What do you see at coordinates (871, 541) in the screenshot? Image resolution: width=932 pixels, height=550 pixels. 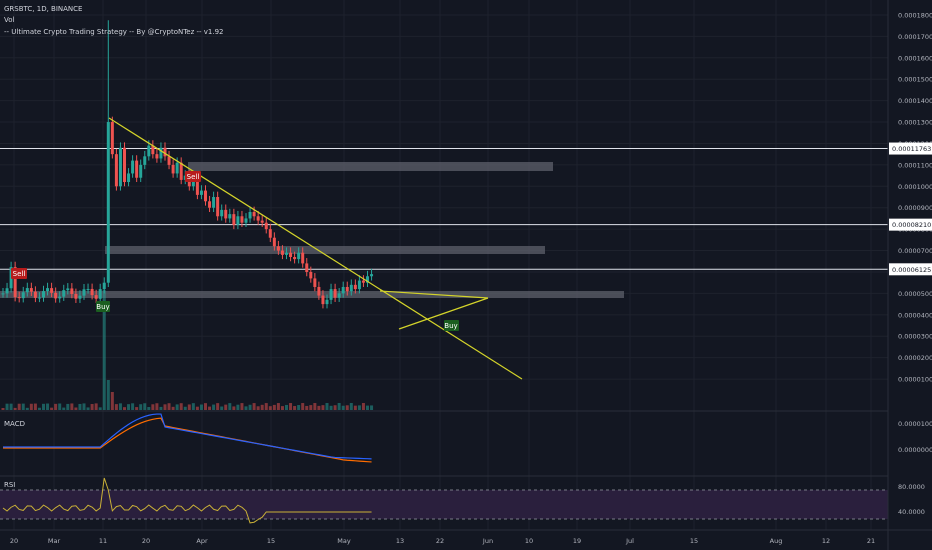 I see `time-tick: 21` at bounding box center [871, 541].